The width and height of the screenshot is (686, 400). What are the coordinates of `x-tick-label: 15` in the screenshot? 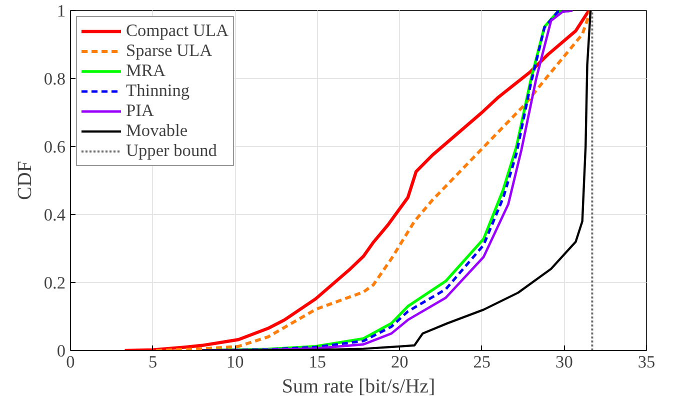 It's located at (317, 362).